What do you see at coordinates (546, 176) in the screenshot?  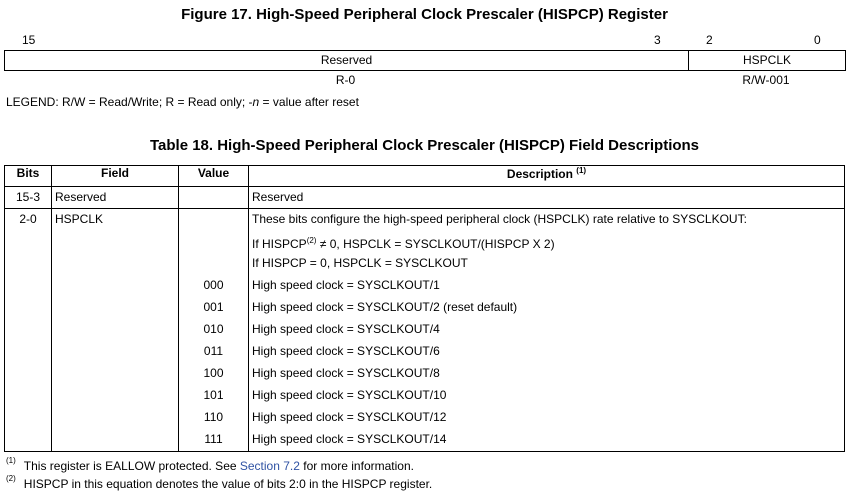 I see `header-description: Description (1)` at bounding box center [546, 176].